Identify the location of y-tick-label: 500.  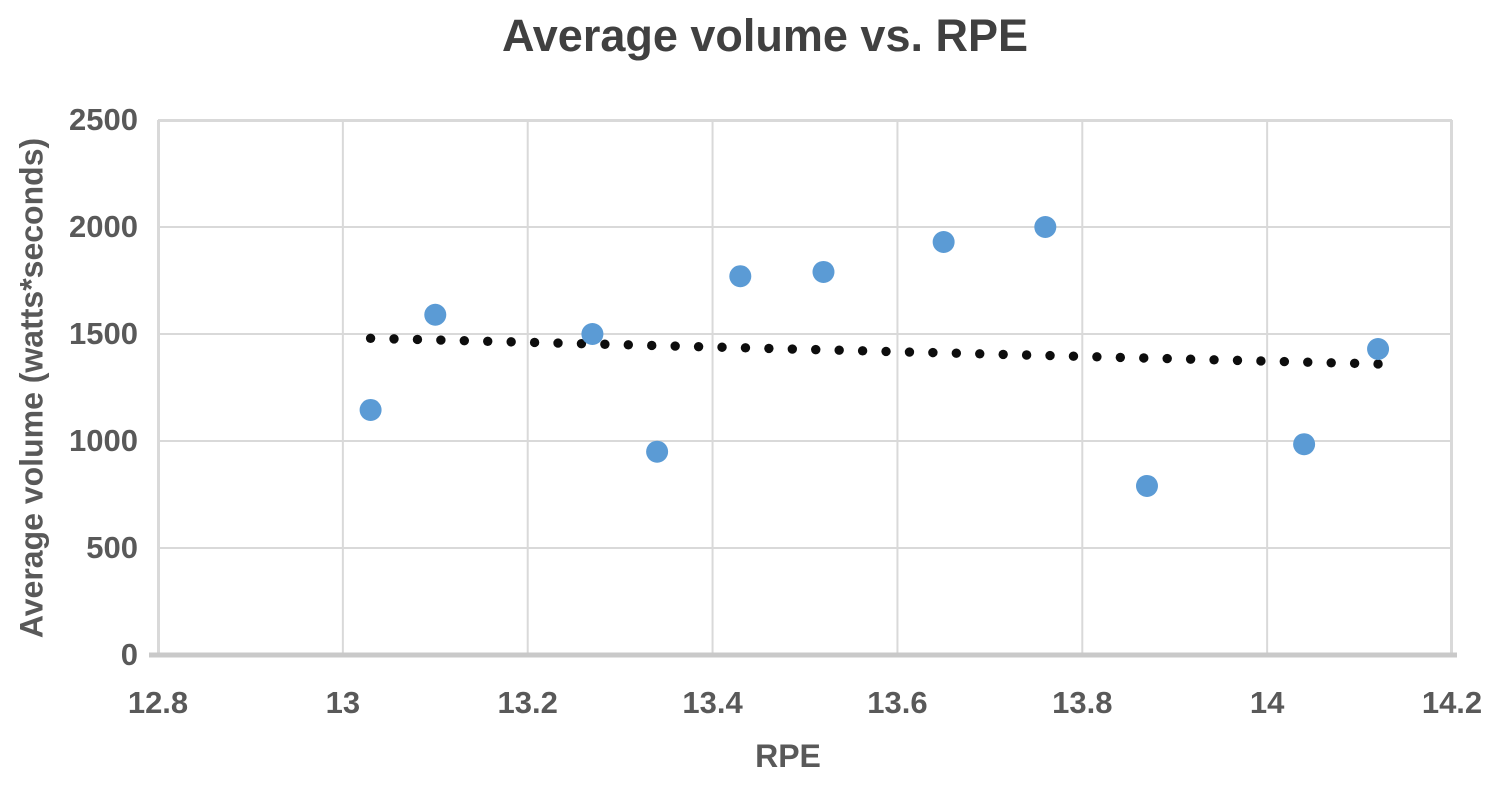
(112, 547).